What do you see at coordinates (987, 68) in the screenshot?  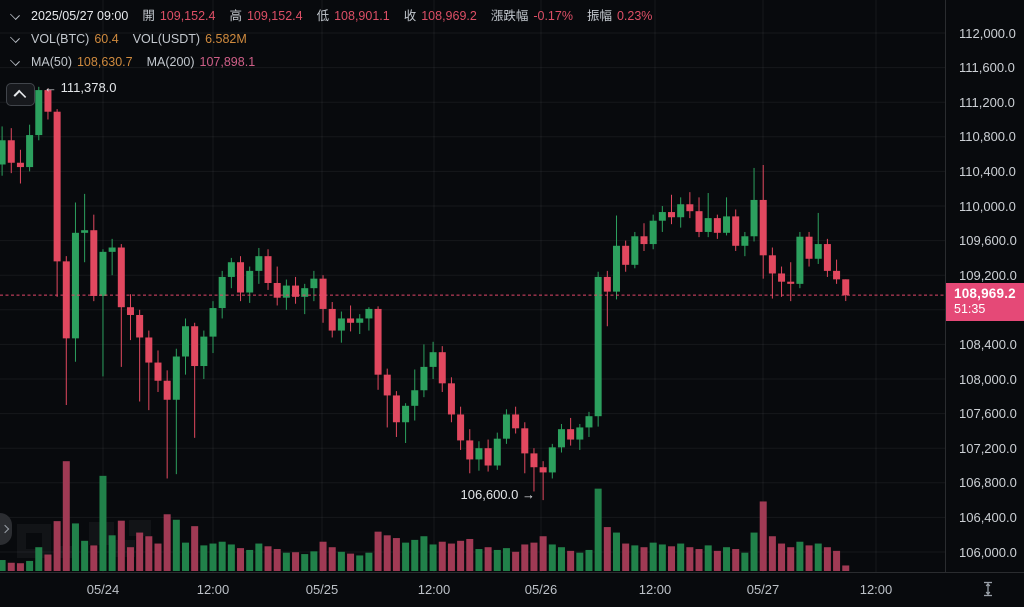 I see `price-axis-label: 111,600.0` at bounding box center [987, 68].